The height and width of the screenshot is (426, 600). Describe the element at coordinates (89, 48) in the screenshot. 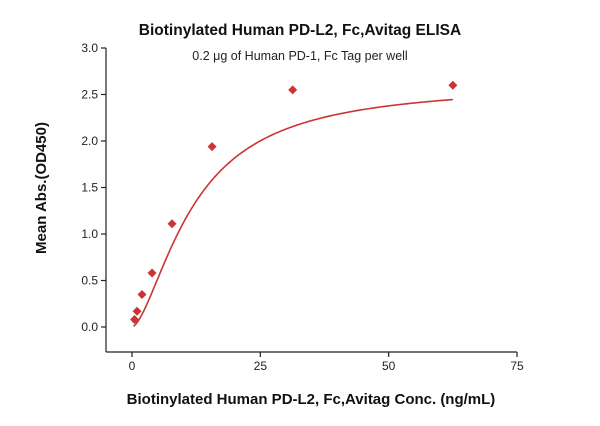

I see `y-tick-label: 3.0` at that location.